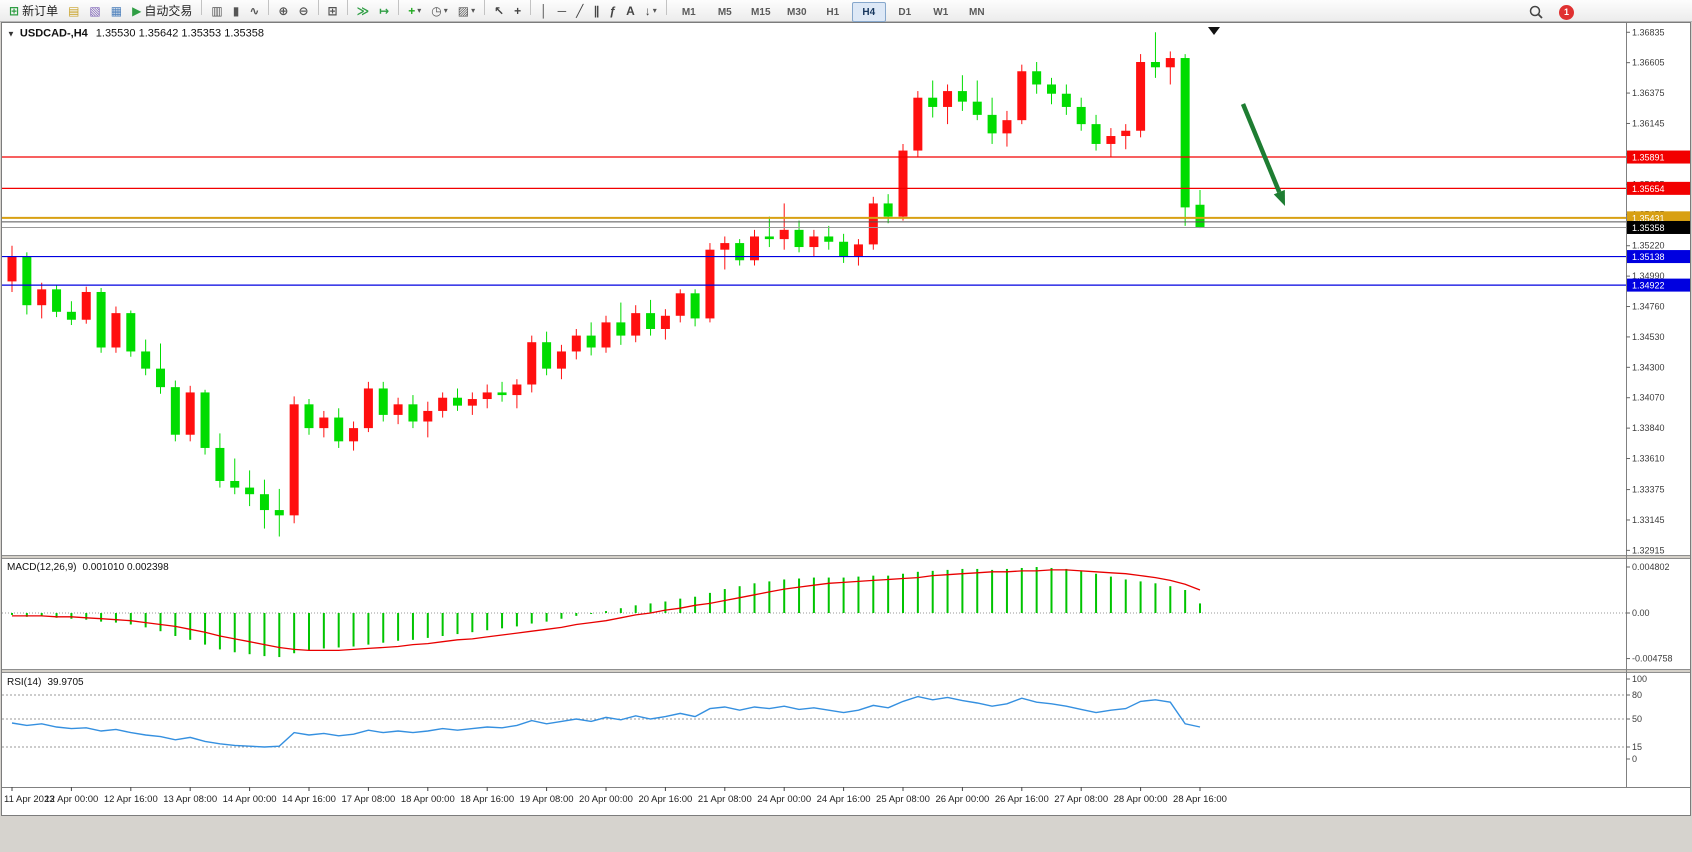  I want to click on timeframe-m5-button: M5, so click(724, 12).